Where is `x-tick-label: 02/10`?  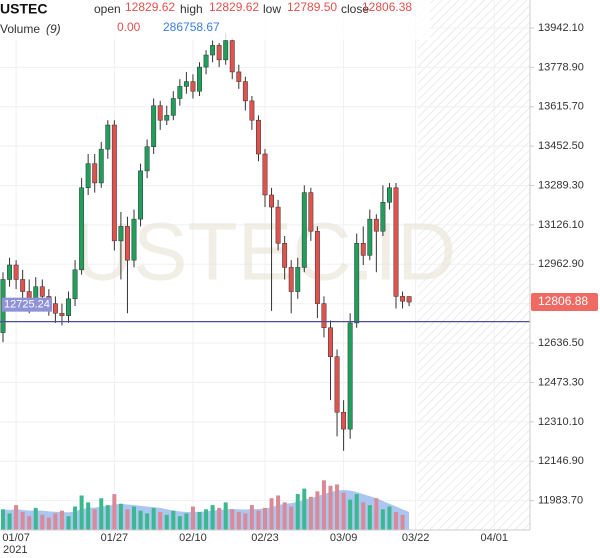
x-tick-label: 02/10 is located at coordinates (193, 538).